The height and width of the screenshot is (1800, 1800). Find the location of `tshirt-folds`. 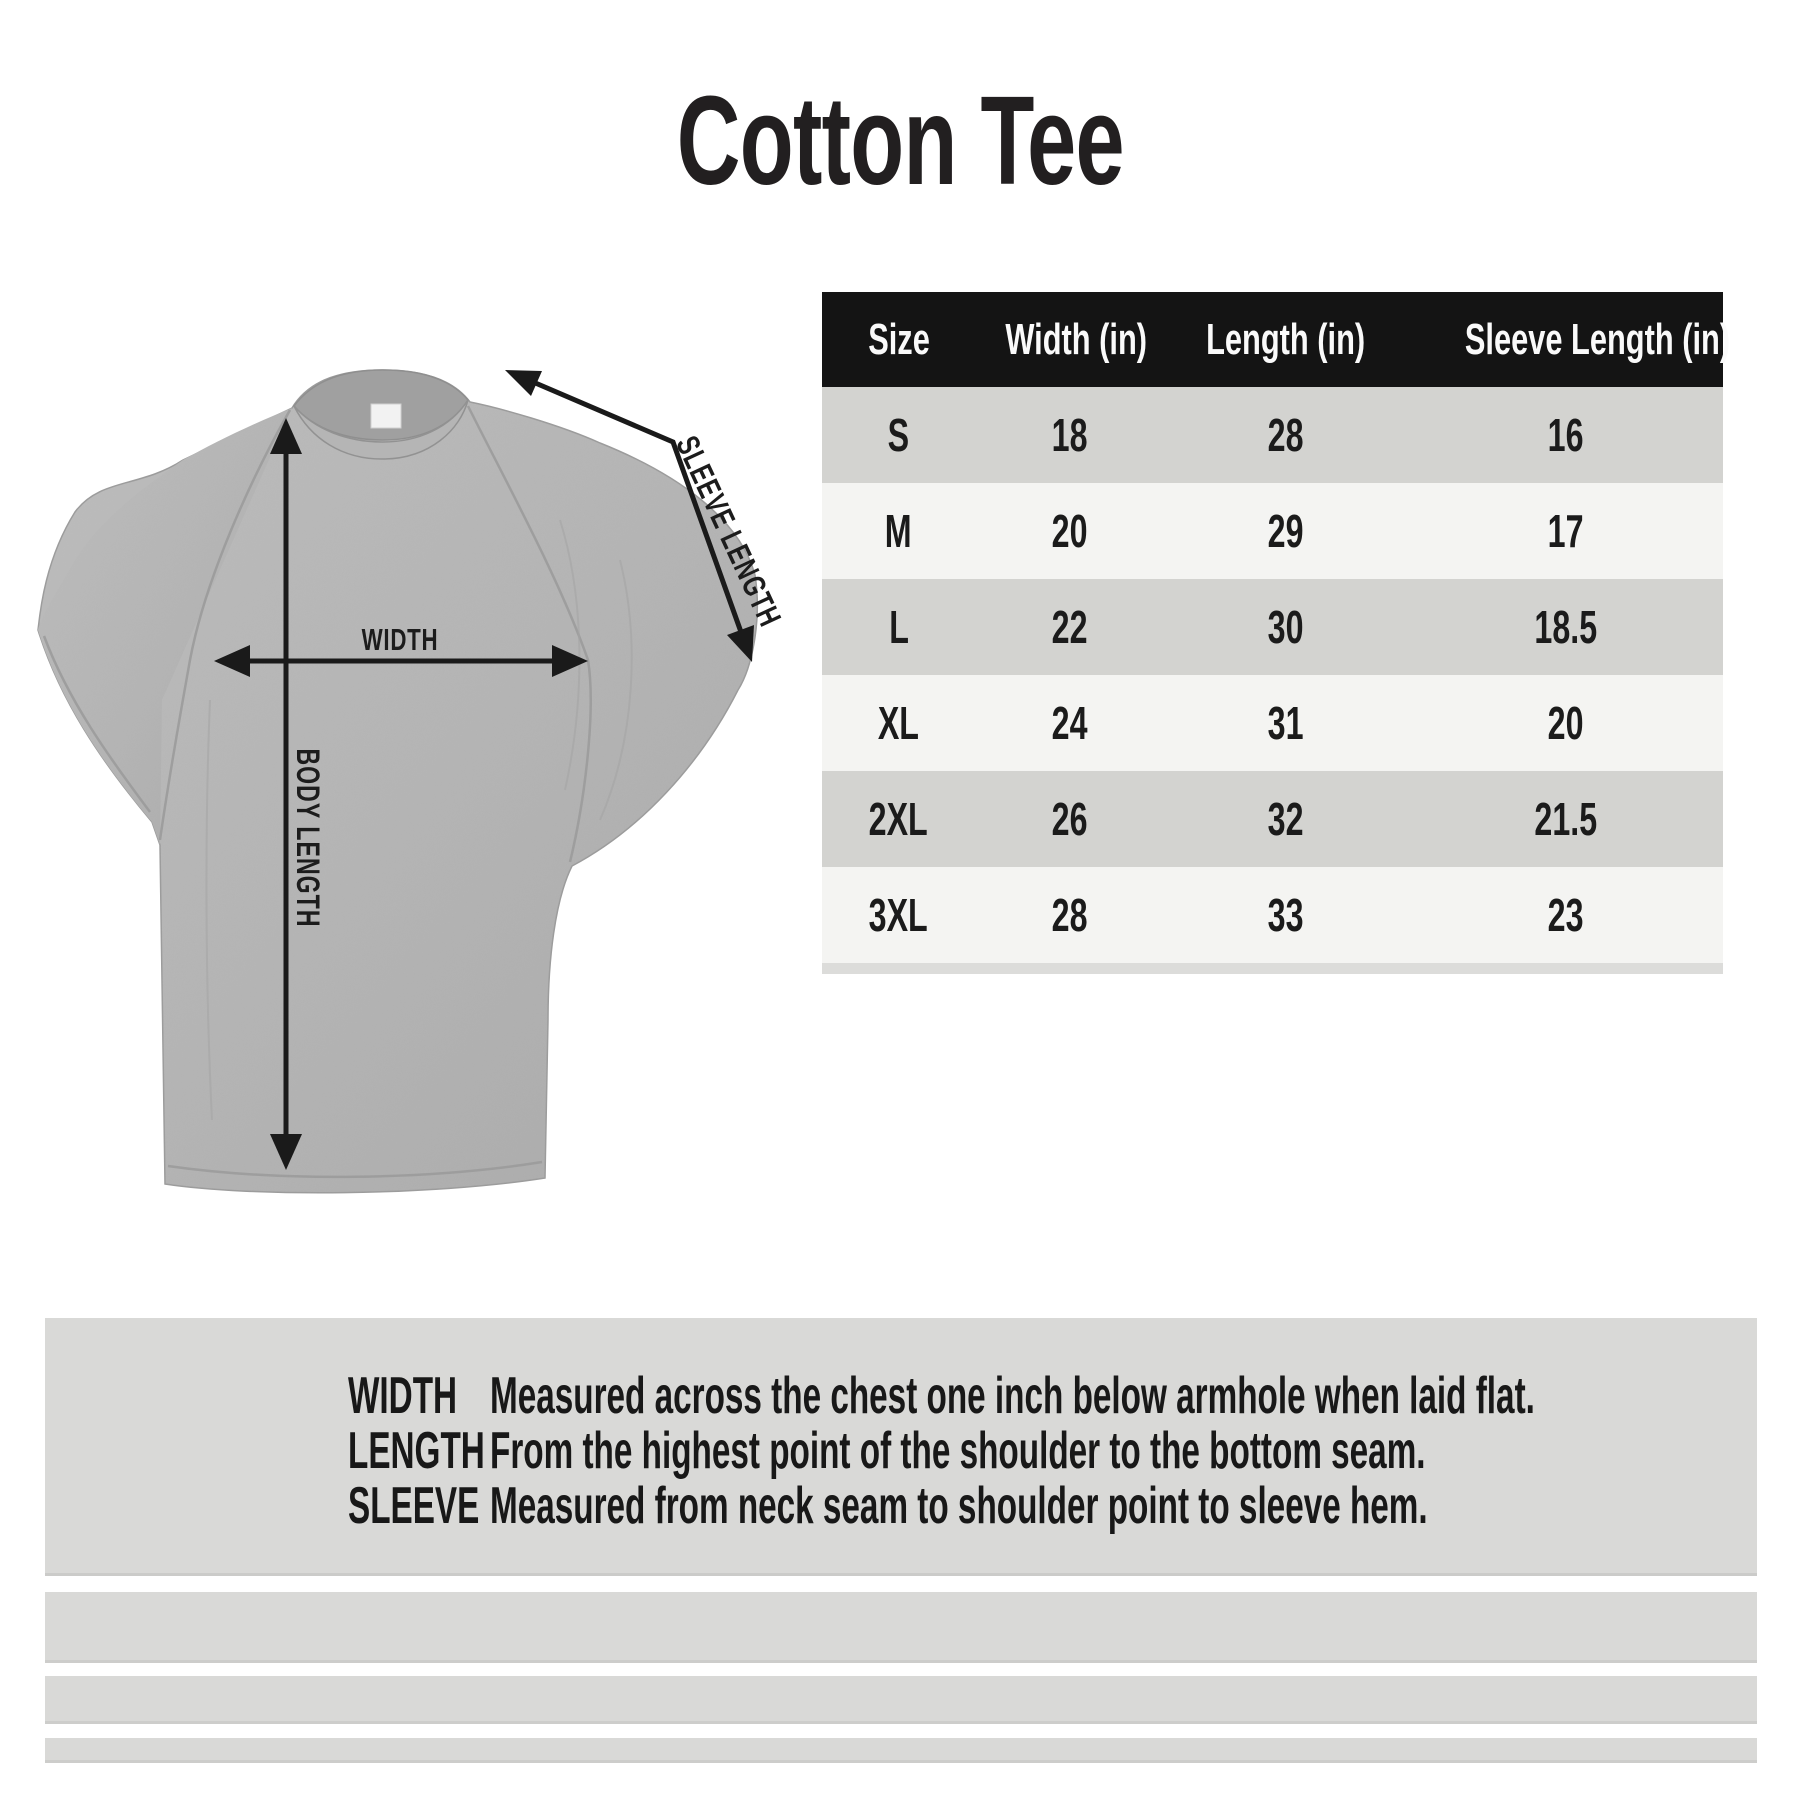

tshirt-folds is located at coordinates (419, 820).